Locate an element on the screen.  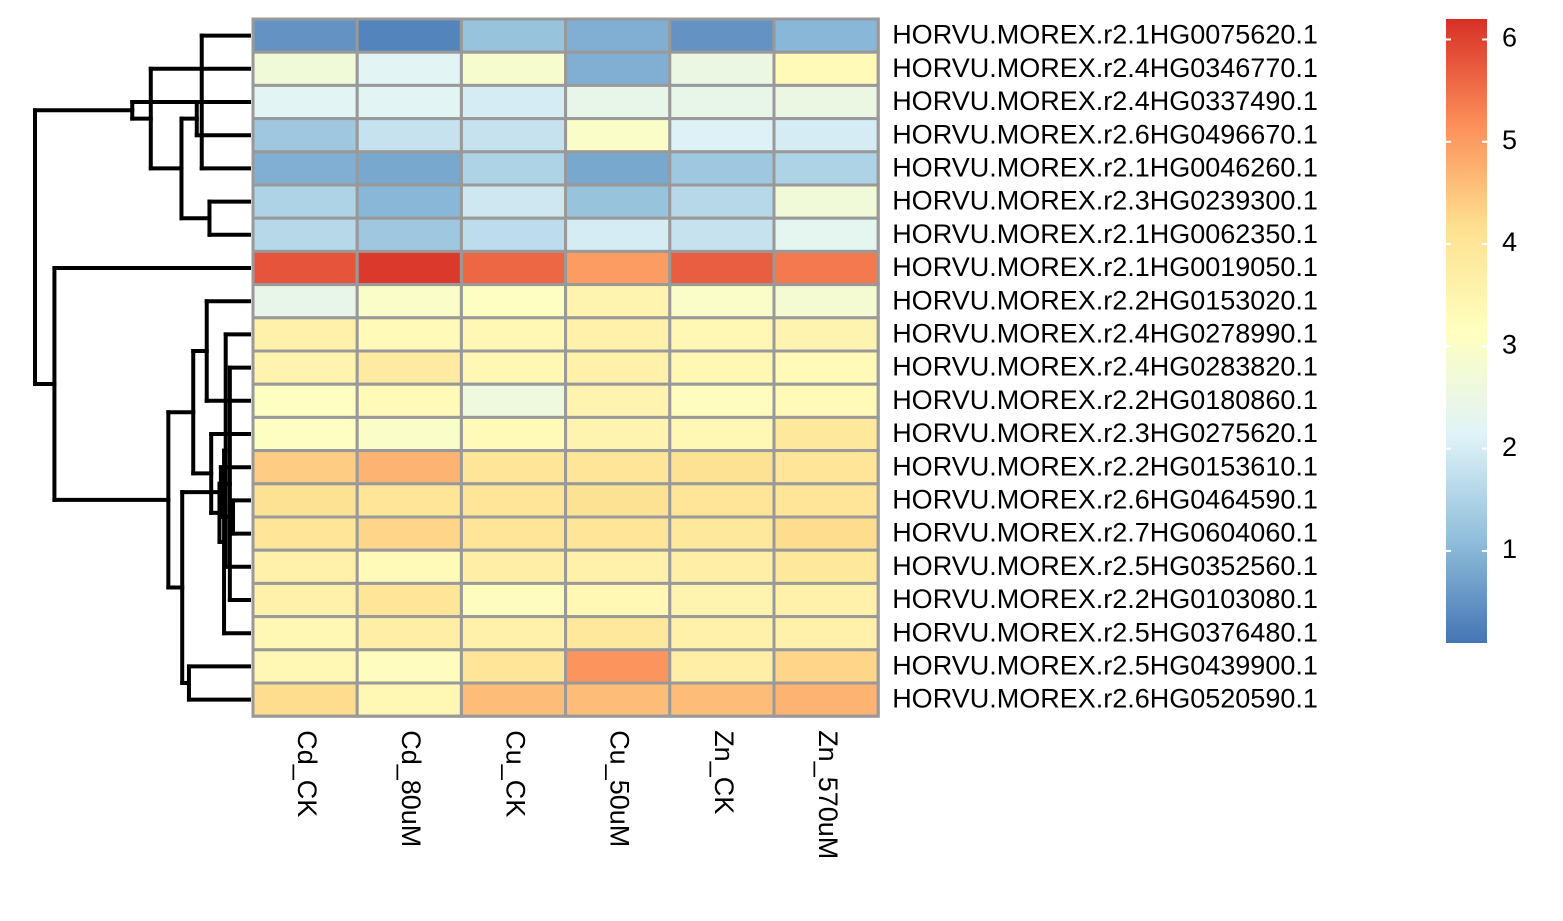
row-label: HORVU.MOREX.r2.2HG0180860.1 is located at coordinates (1105, 400).